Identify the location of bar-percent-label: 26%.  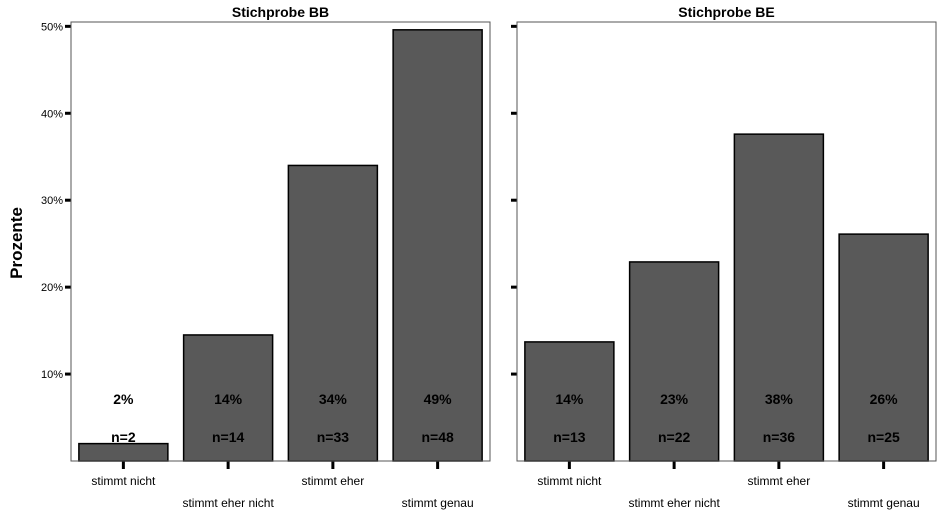
(884, 399).